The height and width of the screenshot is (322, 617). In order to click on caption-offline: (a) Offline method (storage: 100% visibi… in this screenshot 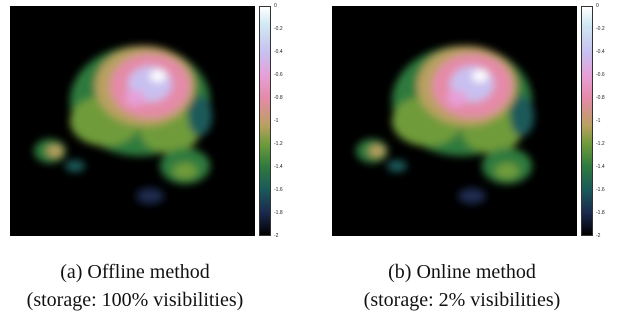, I will do `click(140, 286)`.